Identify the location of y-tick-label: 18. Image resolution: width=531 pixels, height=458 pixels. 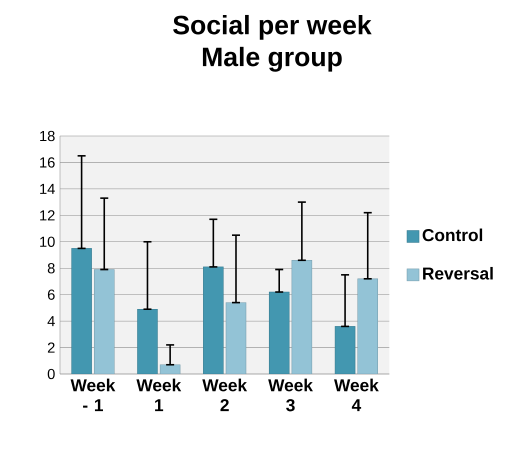
(47, 136).